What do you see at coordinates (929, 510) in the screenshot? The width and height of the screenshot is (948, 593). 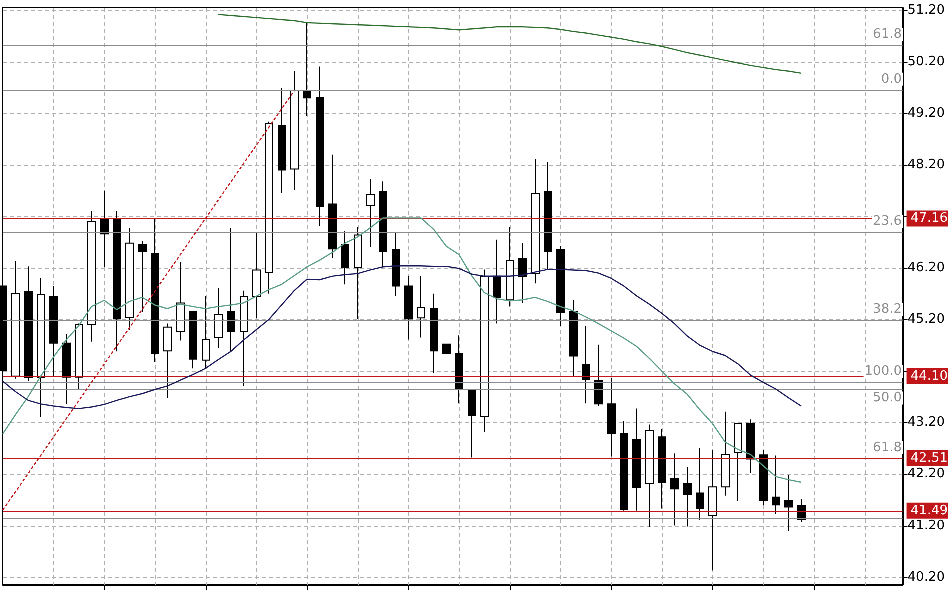 I see `ref-line-label: 41.49` at bounding box center [929, 510].